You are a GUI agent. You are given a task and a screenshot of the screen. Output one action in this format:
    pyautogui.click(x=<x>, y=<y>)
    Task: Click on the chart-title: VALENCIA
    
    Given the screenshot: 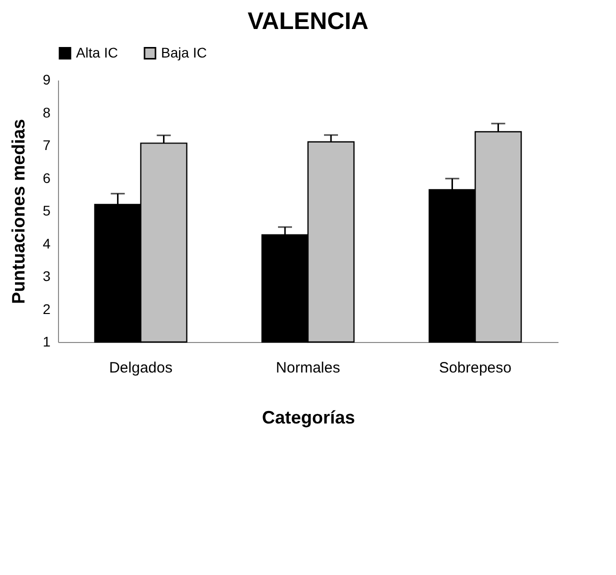 What is the action you would take?
    pyautogui.click(x=308, y=21)
    